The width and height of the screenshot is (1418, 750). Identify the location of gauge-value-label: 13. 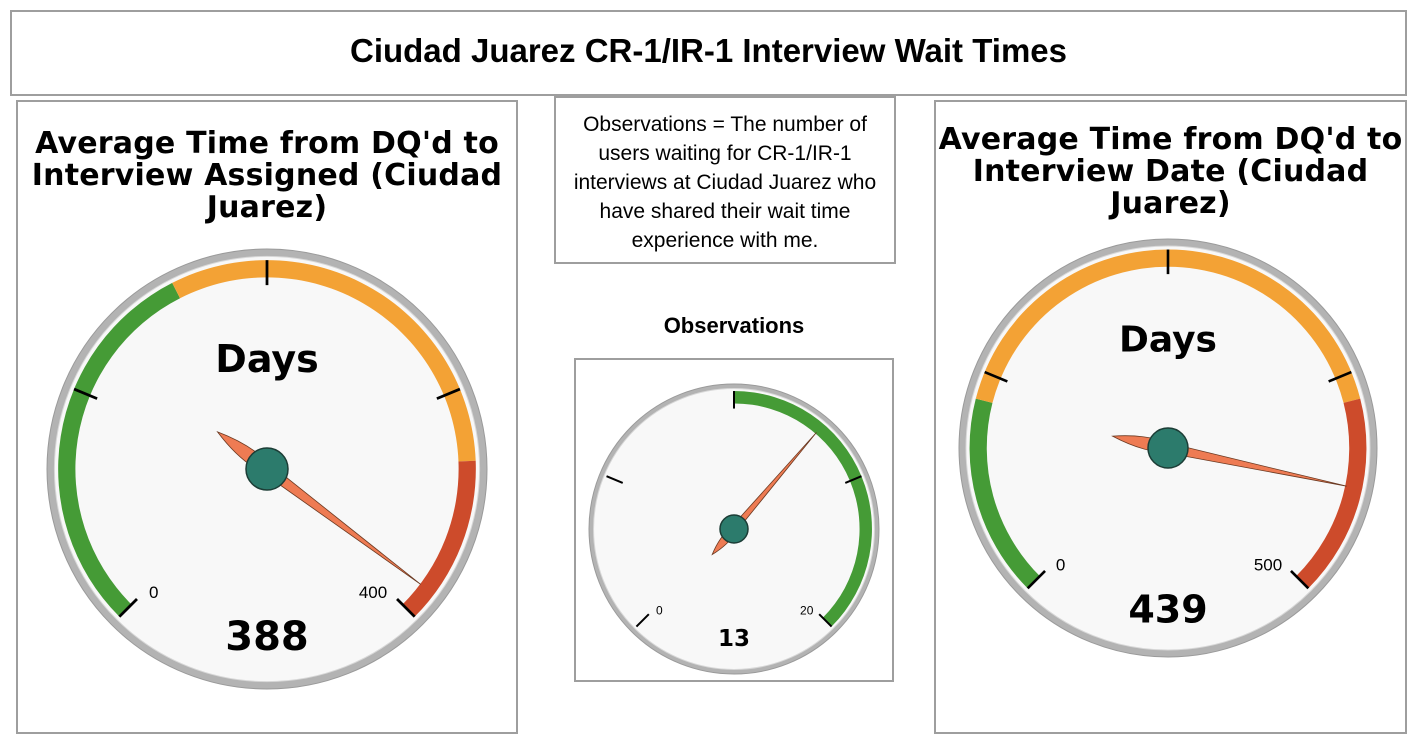
(734, 639).